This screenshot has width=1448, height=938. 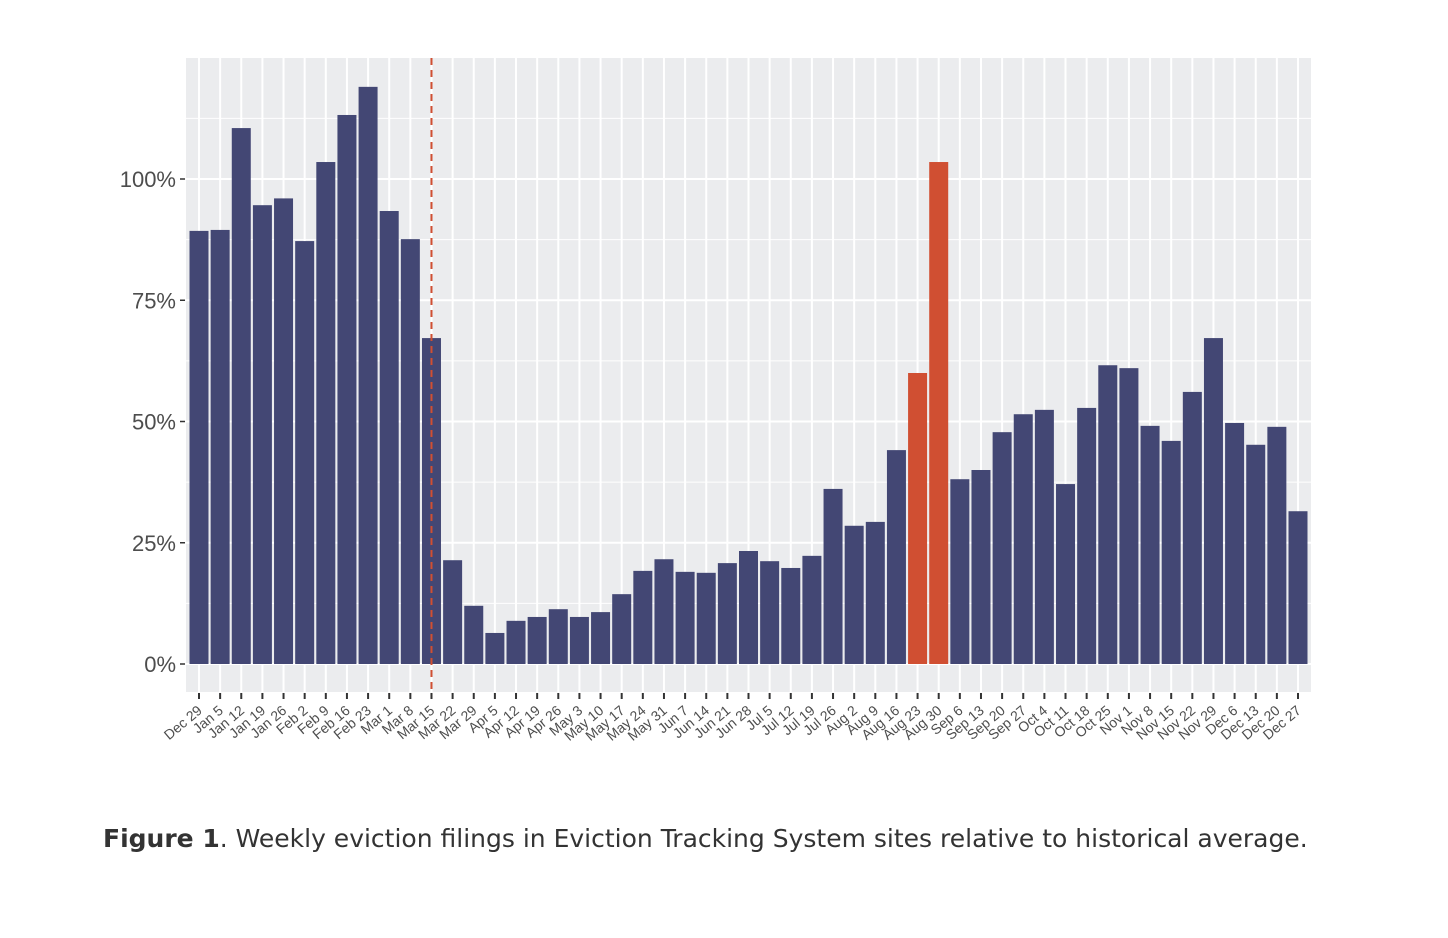 What do you see at coordinates (154, 422) in the screenshot?
I see `y-tick-label: 50%` at bounding box center [154, 422].